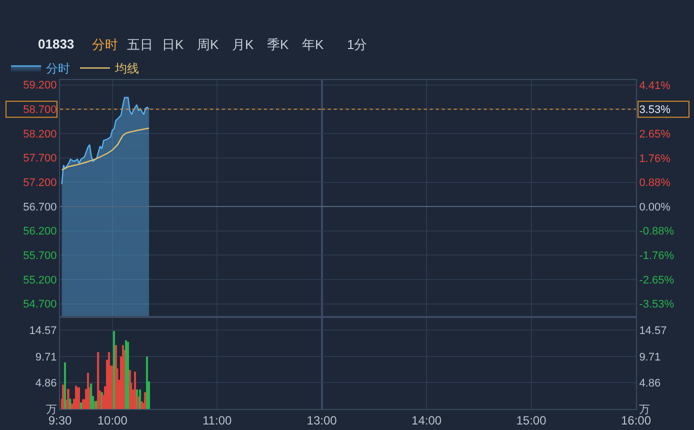  I want to click on text: 1分, so click(357, 44).